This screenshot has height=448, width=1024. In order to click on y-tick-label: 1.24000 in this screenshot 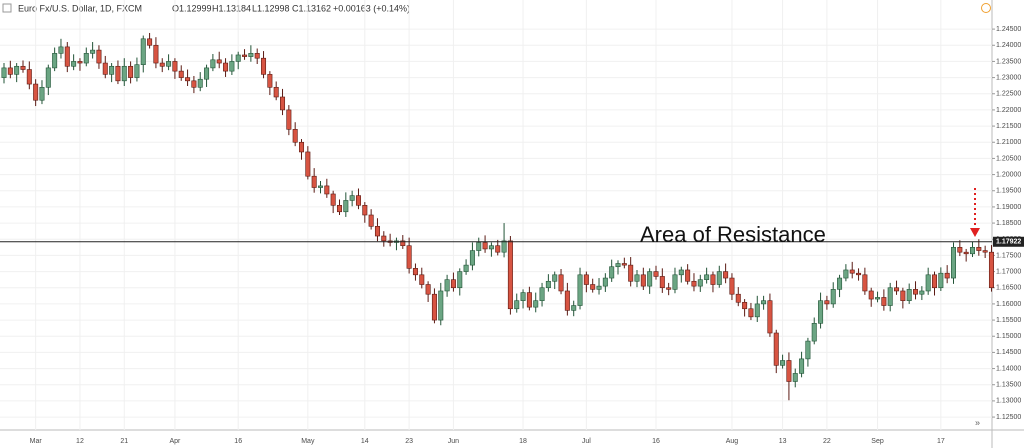, I will do `click(1008, 45)`.